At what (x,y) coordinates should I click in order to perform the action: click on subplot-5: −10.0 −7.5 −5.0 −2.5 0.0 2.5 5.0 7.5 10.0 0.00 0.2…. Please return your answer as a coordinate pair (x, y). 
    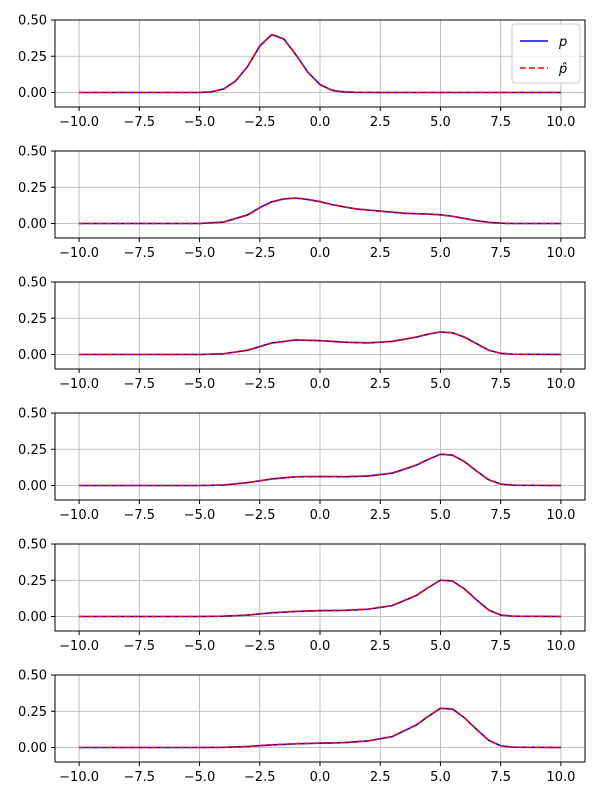
    Looking at the image, I should click on (302, 596).